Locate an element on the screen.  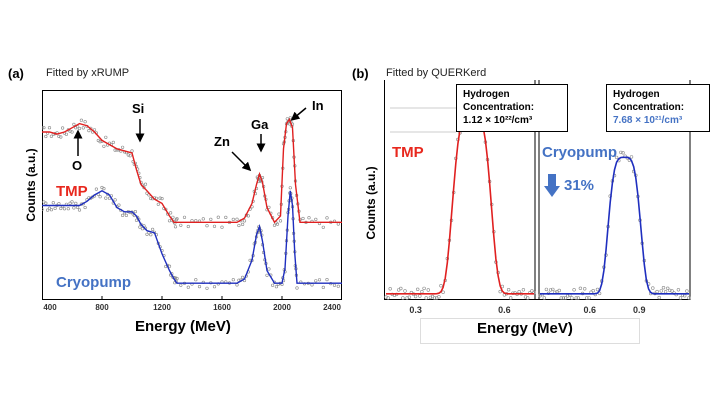
hydrogen-box-cryo: Hydrogen Concentration: 7.68 × 10²¹/cm³ is located at coordinates (658, 108).